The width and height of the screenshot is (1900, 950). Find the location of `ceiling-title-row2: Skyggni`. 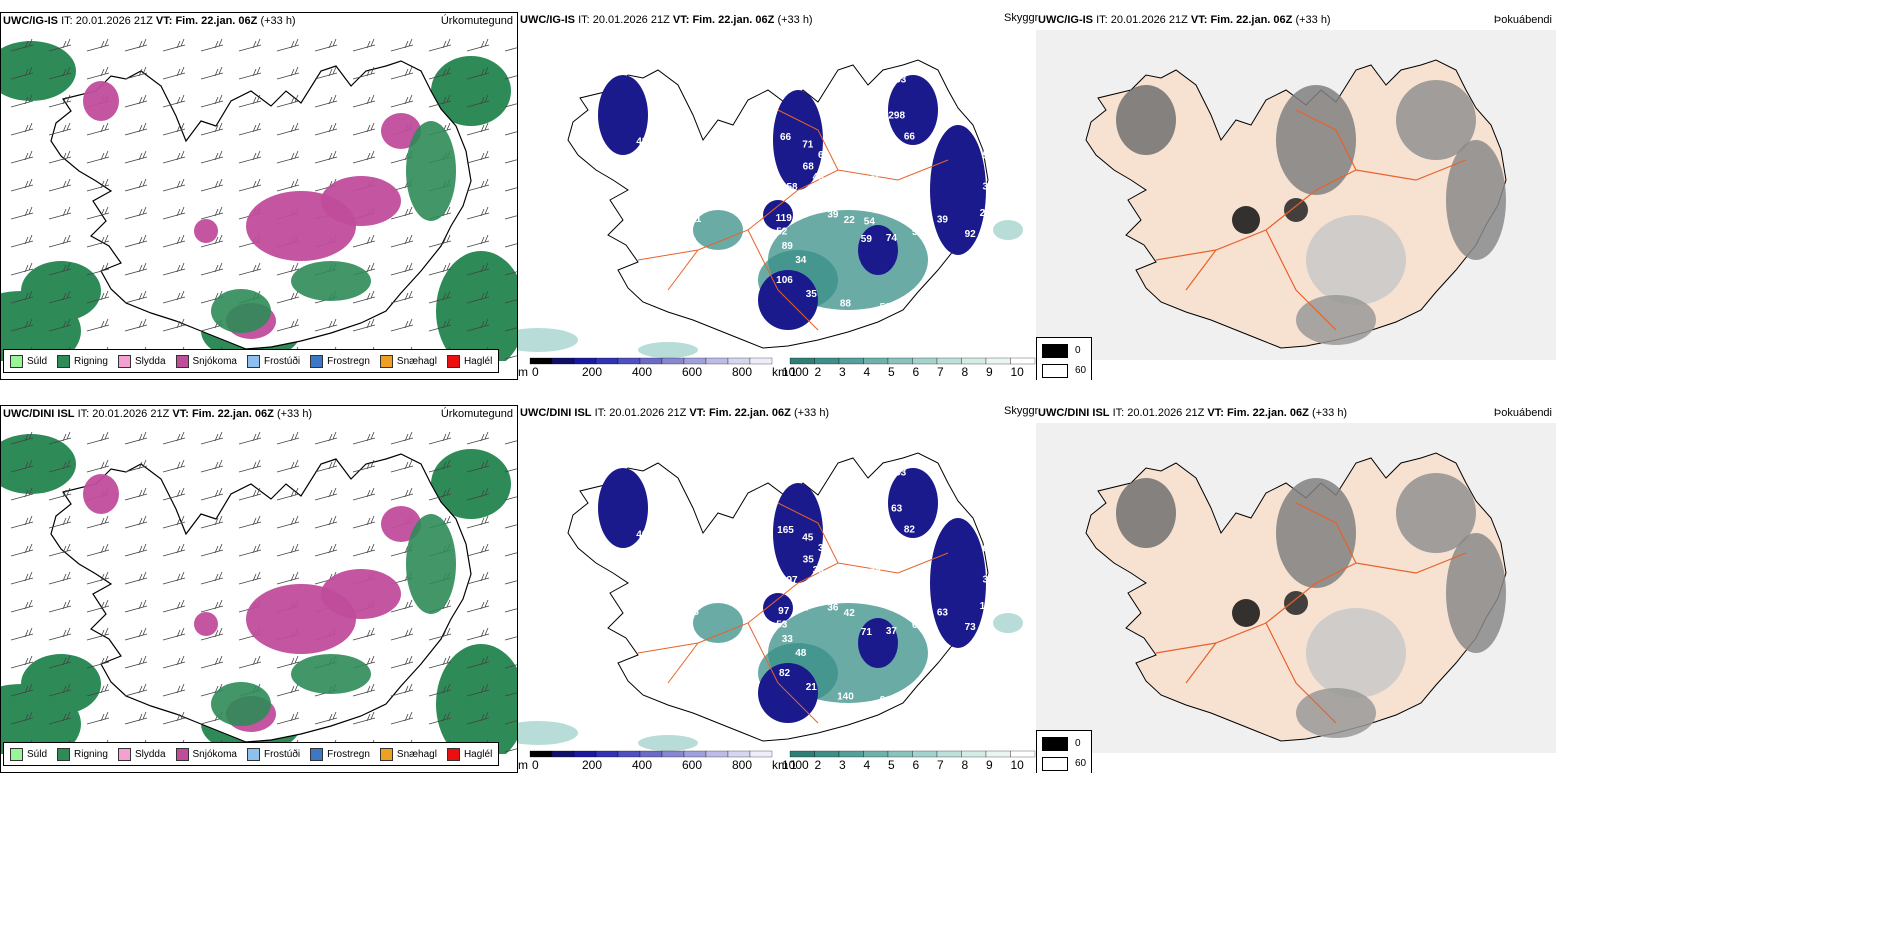

ceiling-title-row2: Skyggni is located at coordinates (1021, 411).